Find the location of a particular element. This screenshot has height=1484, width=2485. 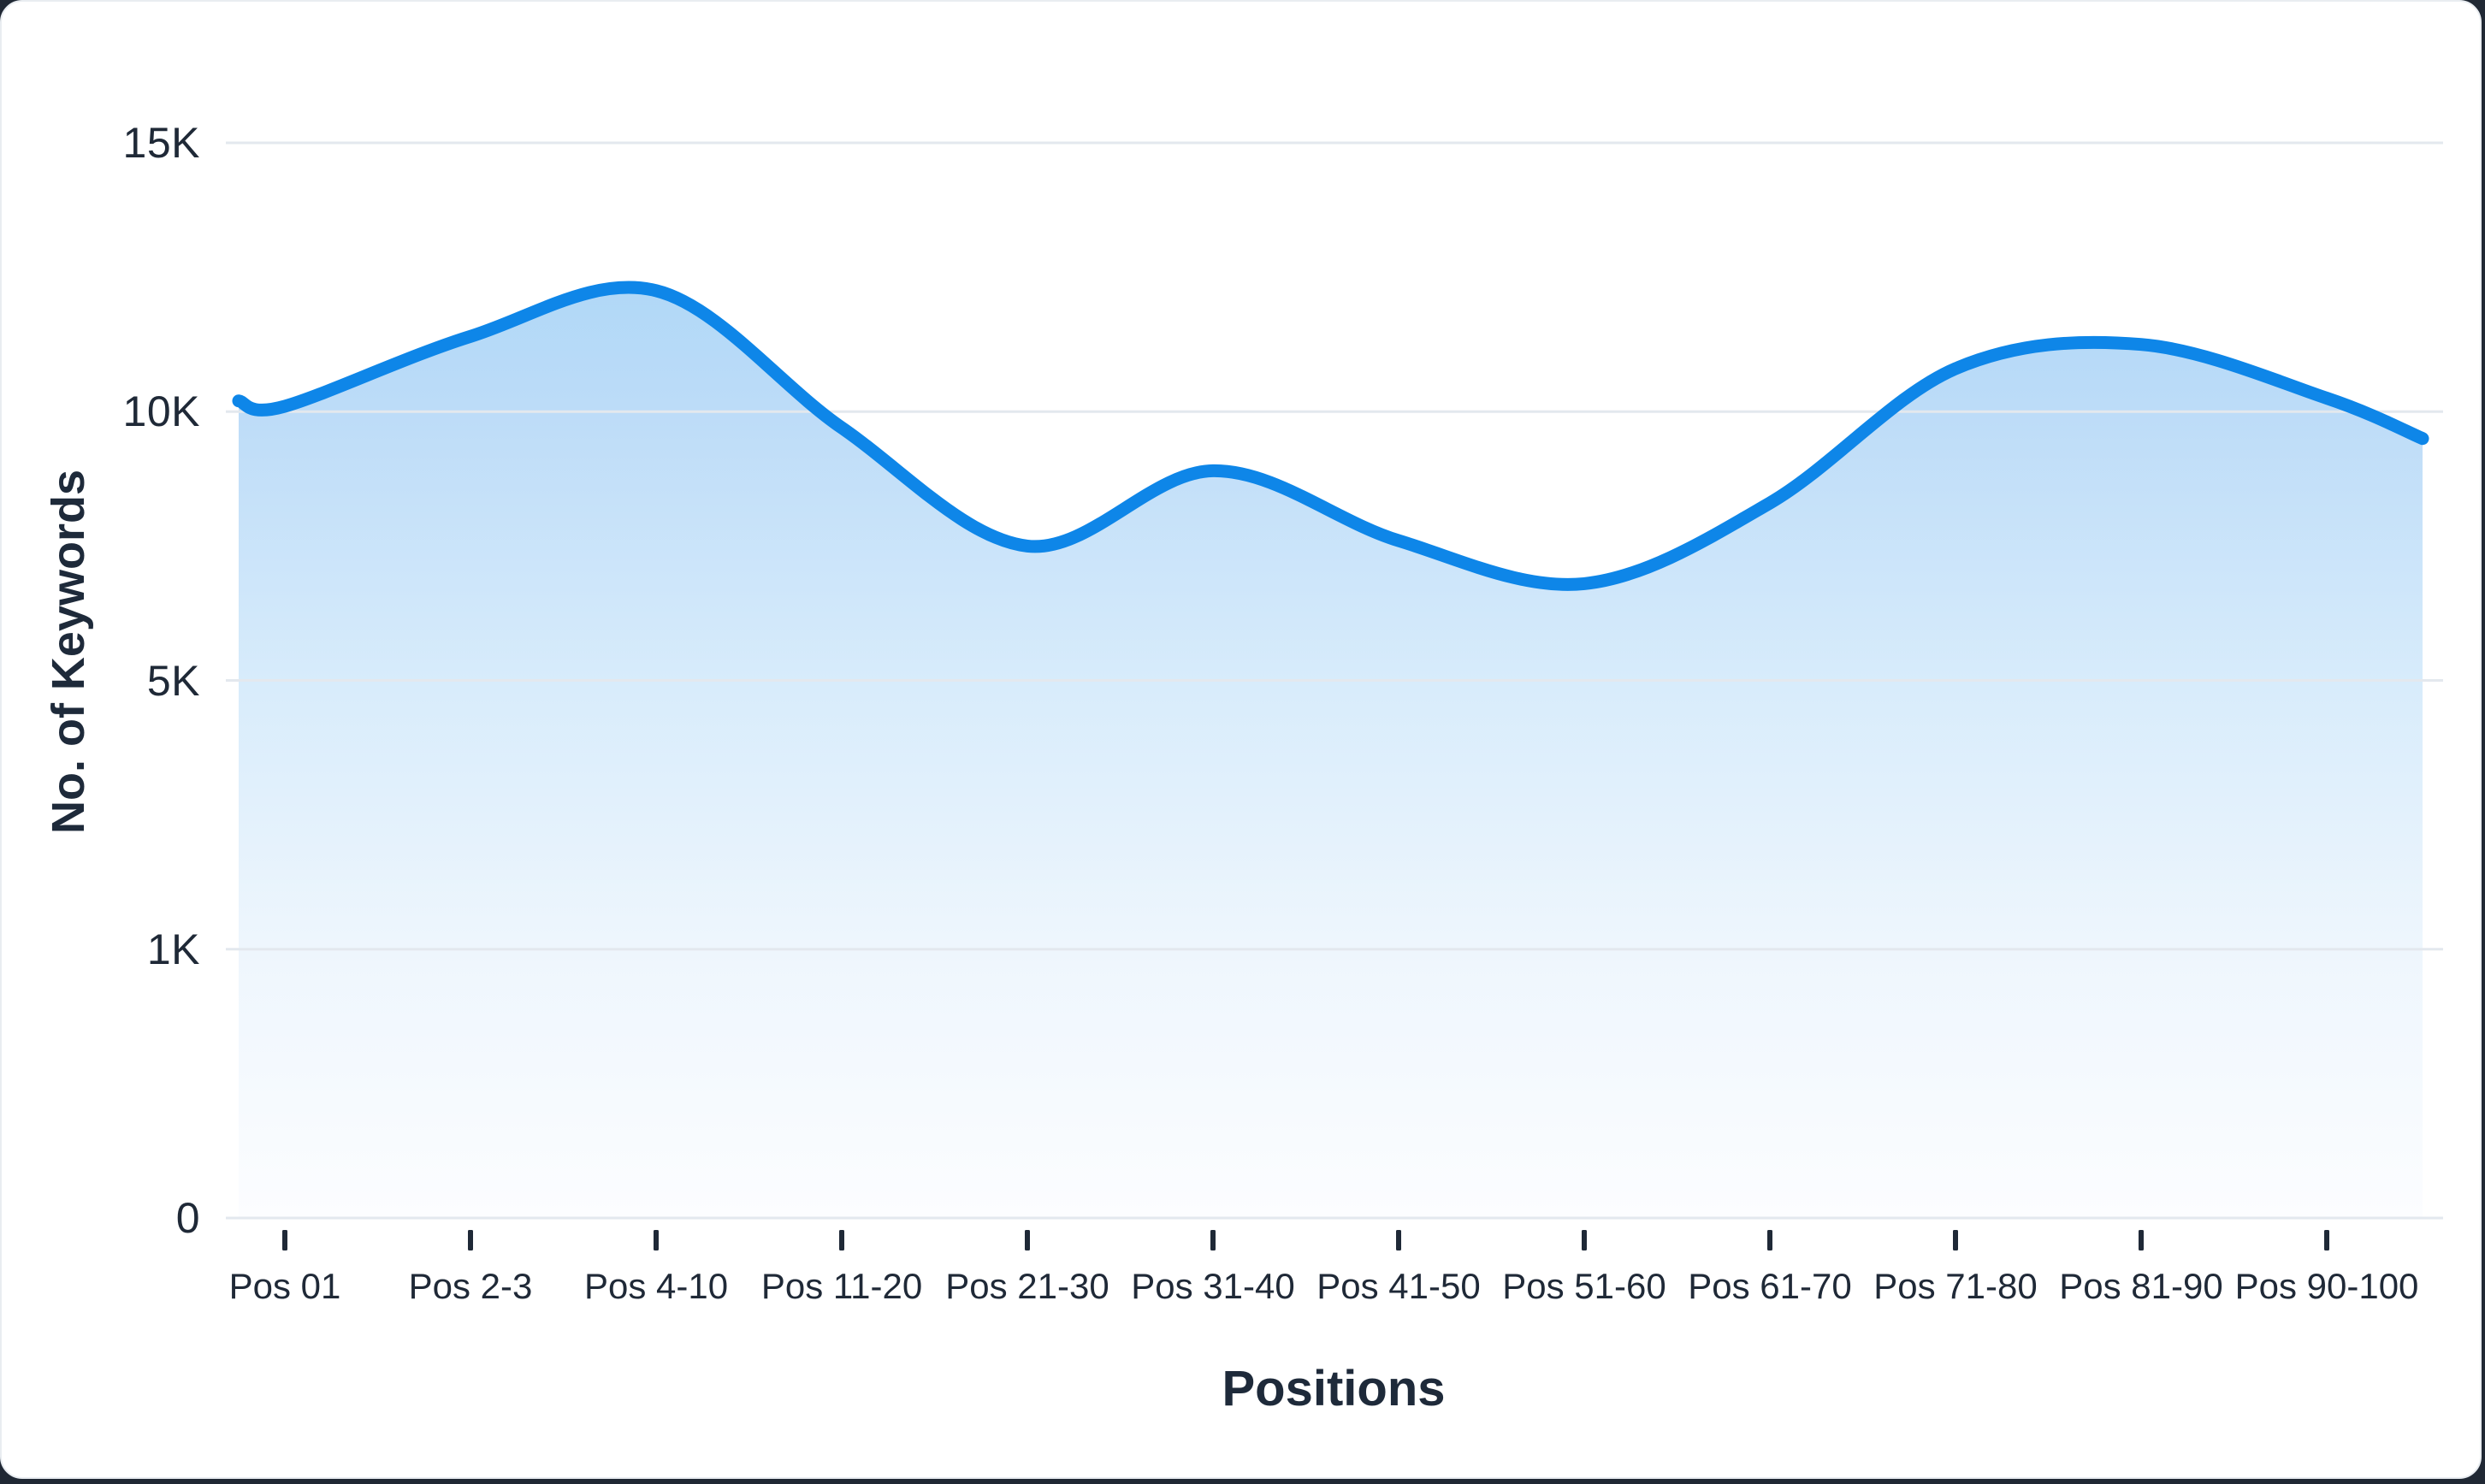

x-axis-label: Pos 61-70 is located at coordinates (1770, 1286).